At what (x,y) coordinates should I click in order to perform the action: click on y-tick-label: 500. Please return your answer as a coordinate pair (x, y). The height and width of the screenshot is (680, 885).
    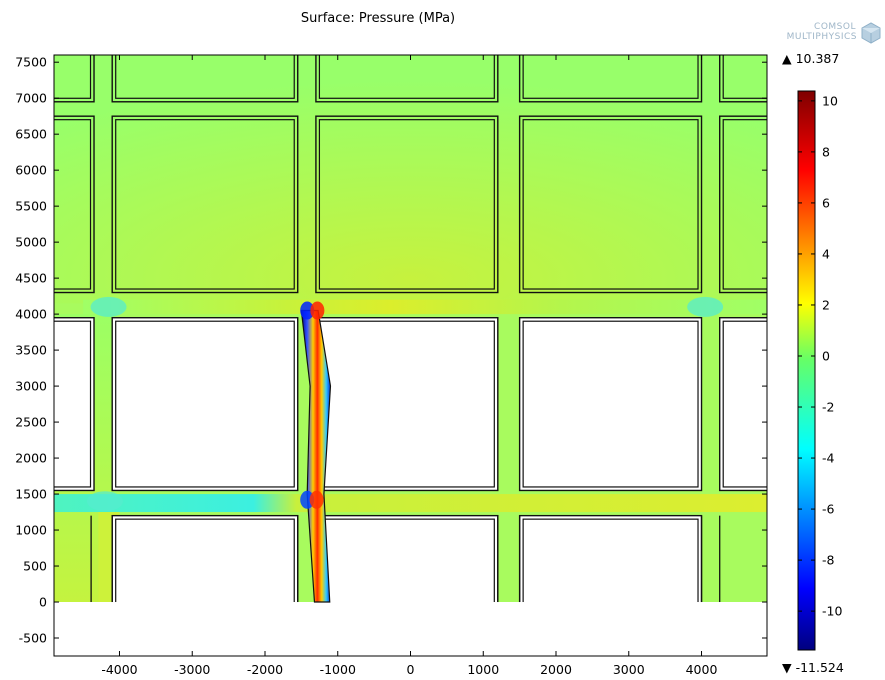
    Looking at the image, I should click on (35, 566).